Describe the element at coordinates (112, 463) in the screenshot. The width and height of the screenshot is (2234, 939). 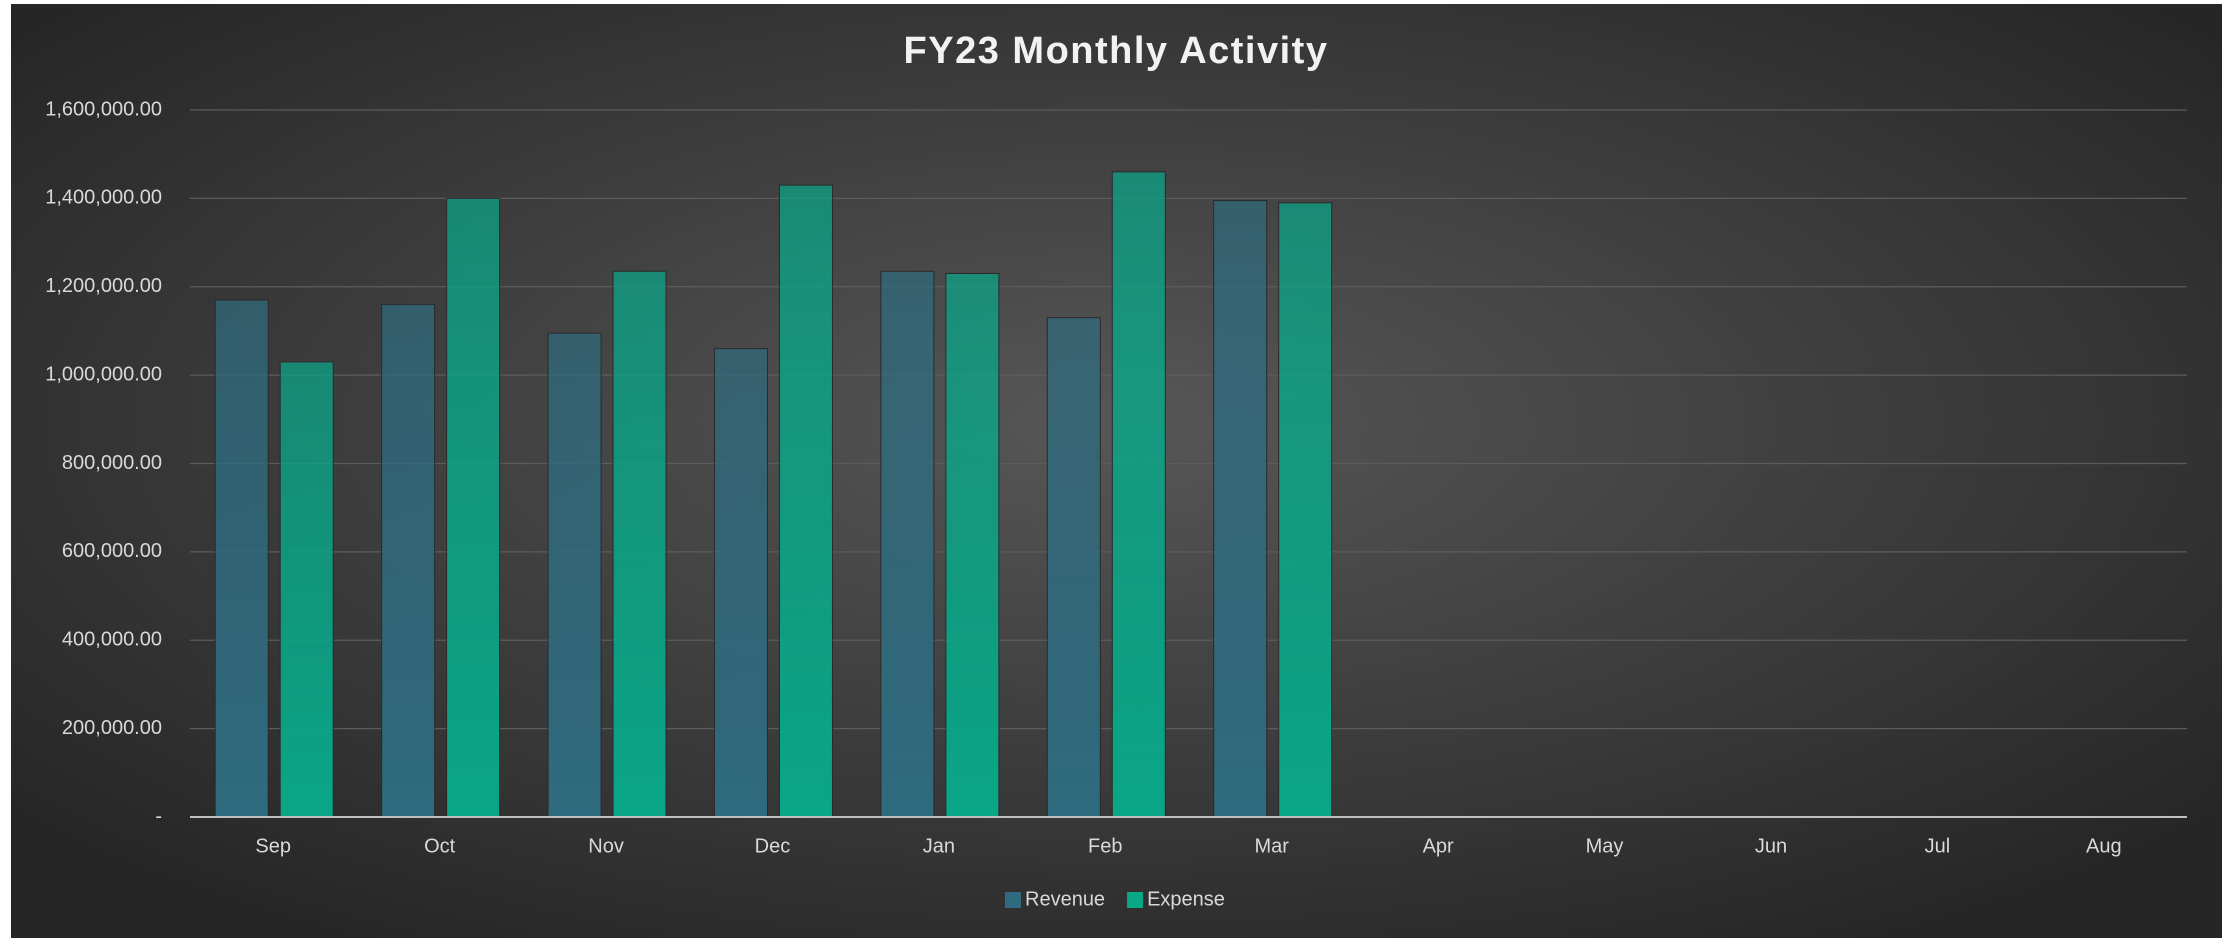
I see `y-tick-label: 800,000.00` at that location.